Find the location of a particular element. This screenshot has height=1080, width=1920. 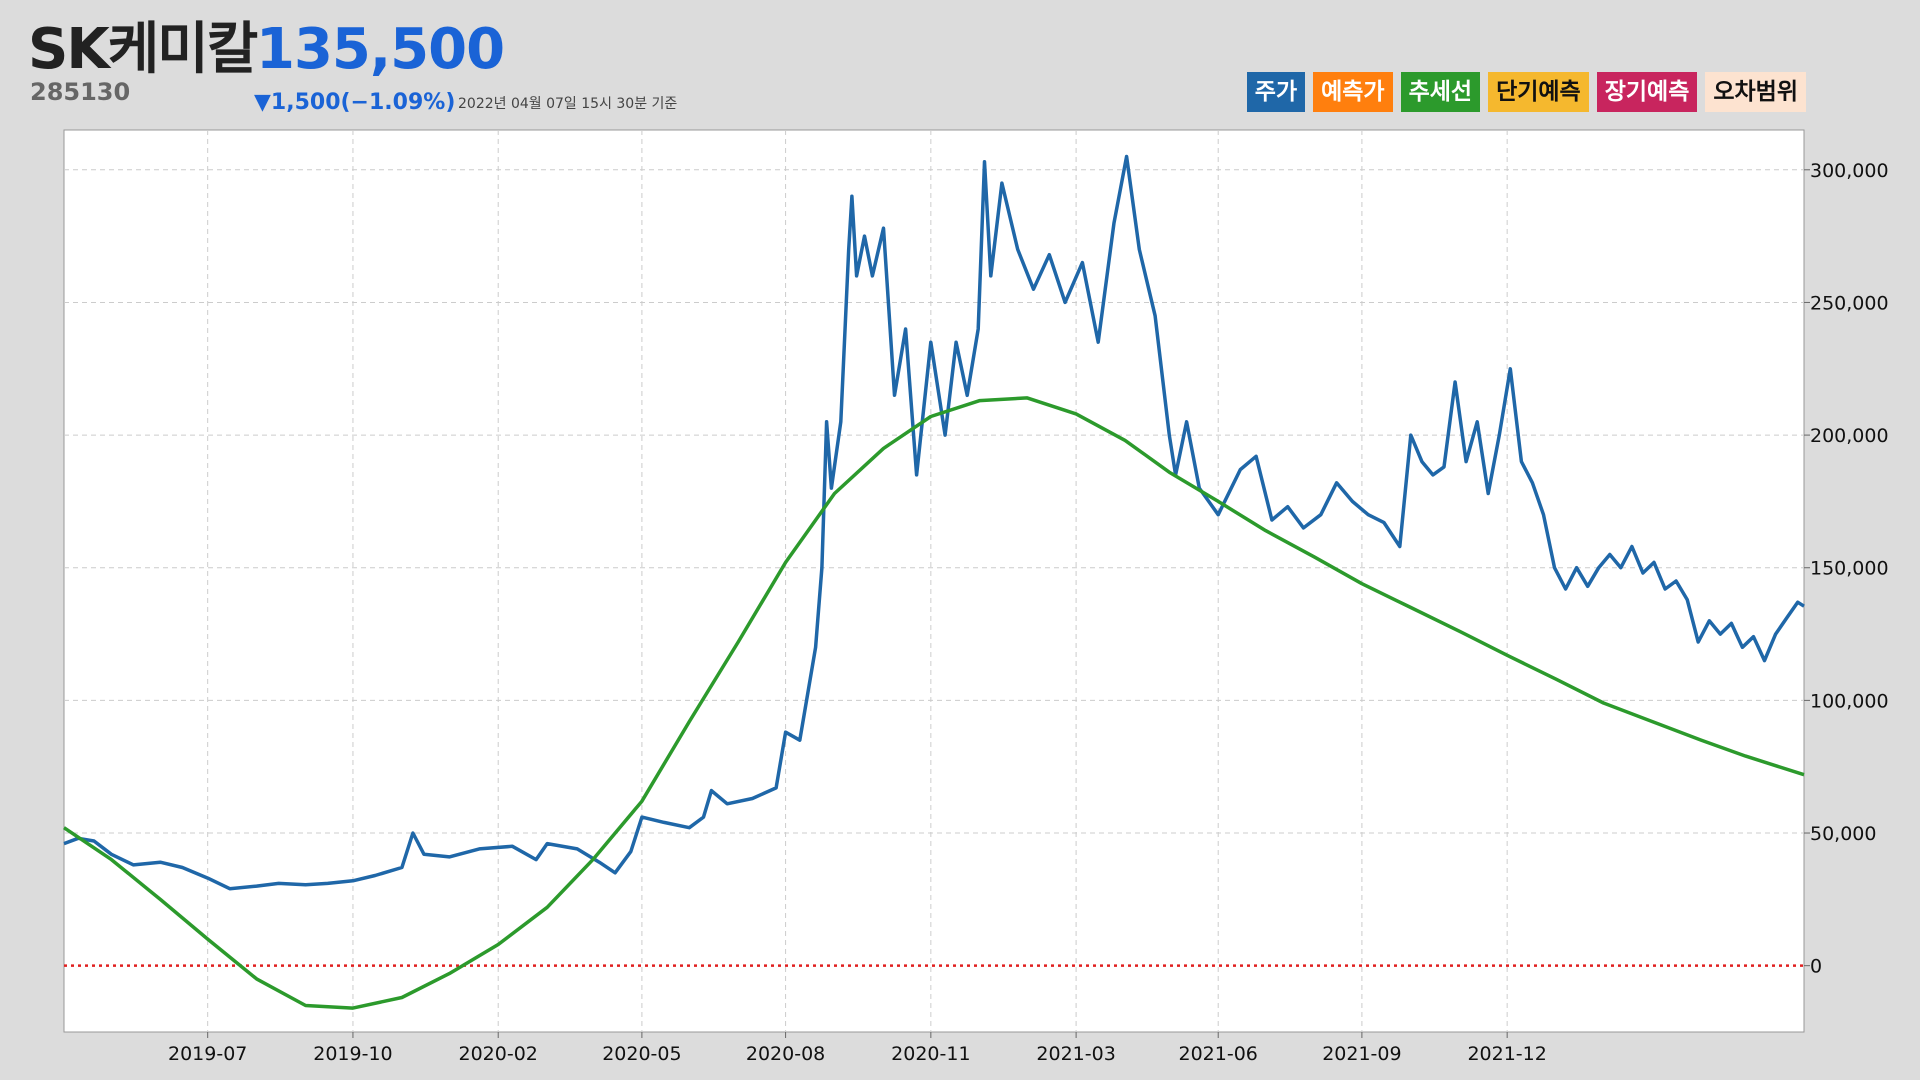

x-tick-label: 2020-11 is located at coordinates (930, 1054).